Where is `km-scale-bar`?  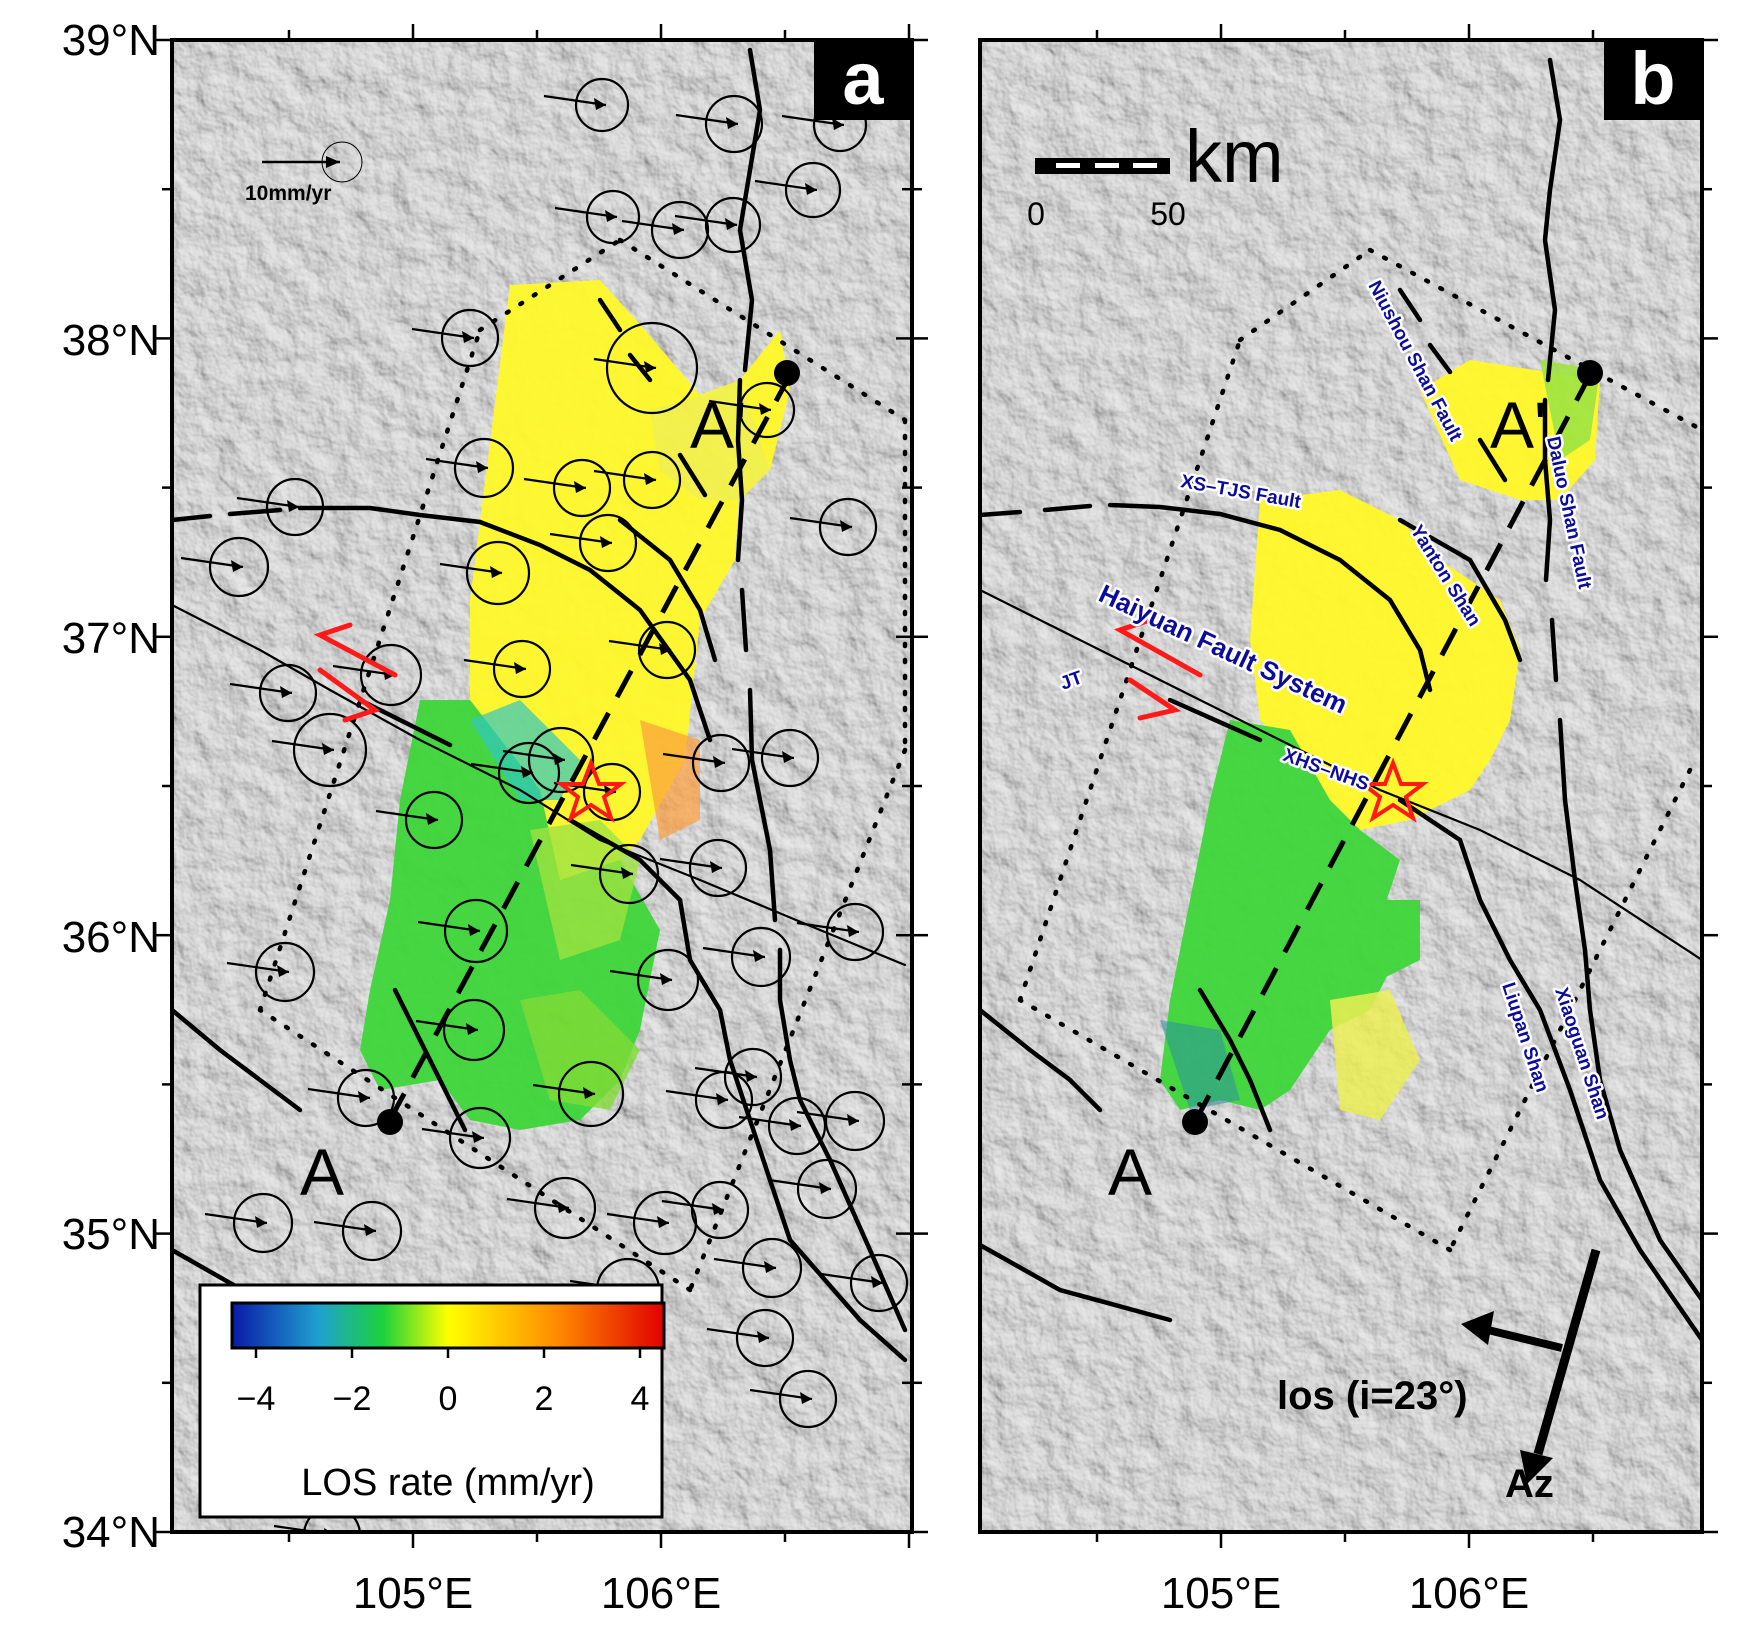
km-scale-bar is located at coordinates (1102, 166).